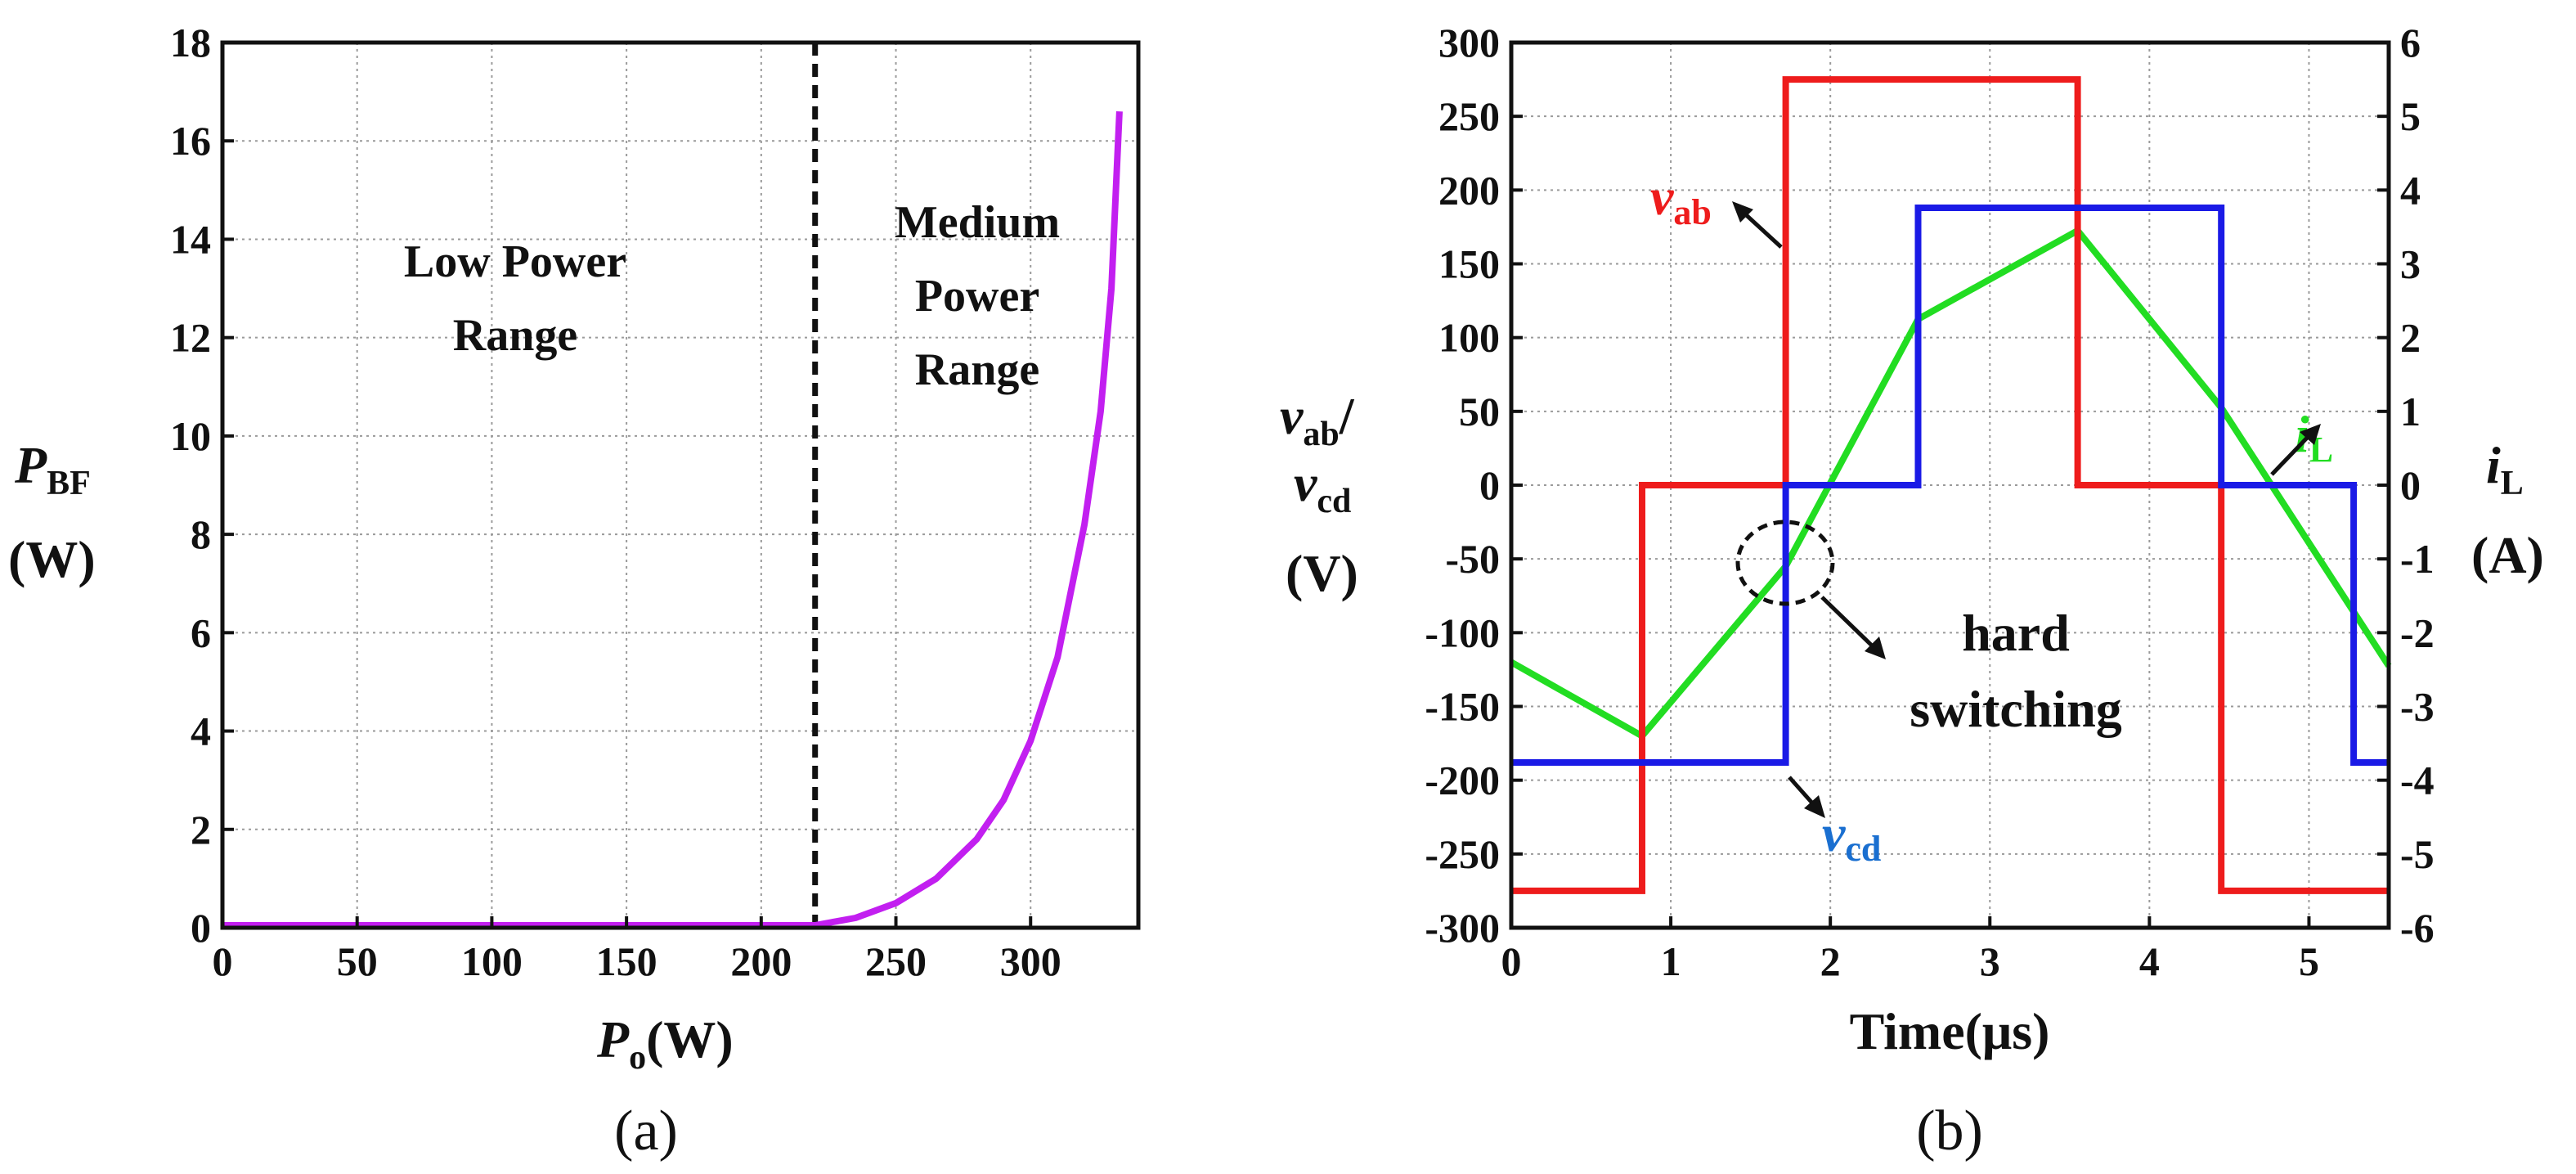 Image resolution: width=2576 pixels, height=1174 pixels. Describe the element at coordinates (2310, 434) in the screenshot. I see `chart-b-il-arrowhead` at that location.